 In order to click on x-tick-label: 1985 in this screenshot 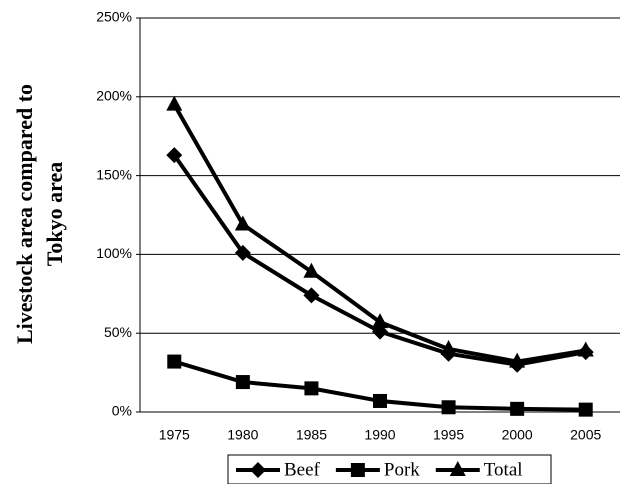, I will do `click(311, 435)`.